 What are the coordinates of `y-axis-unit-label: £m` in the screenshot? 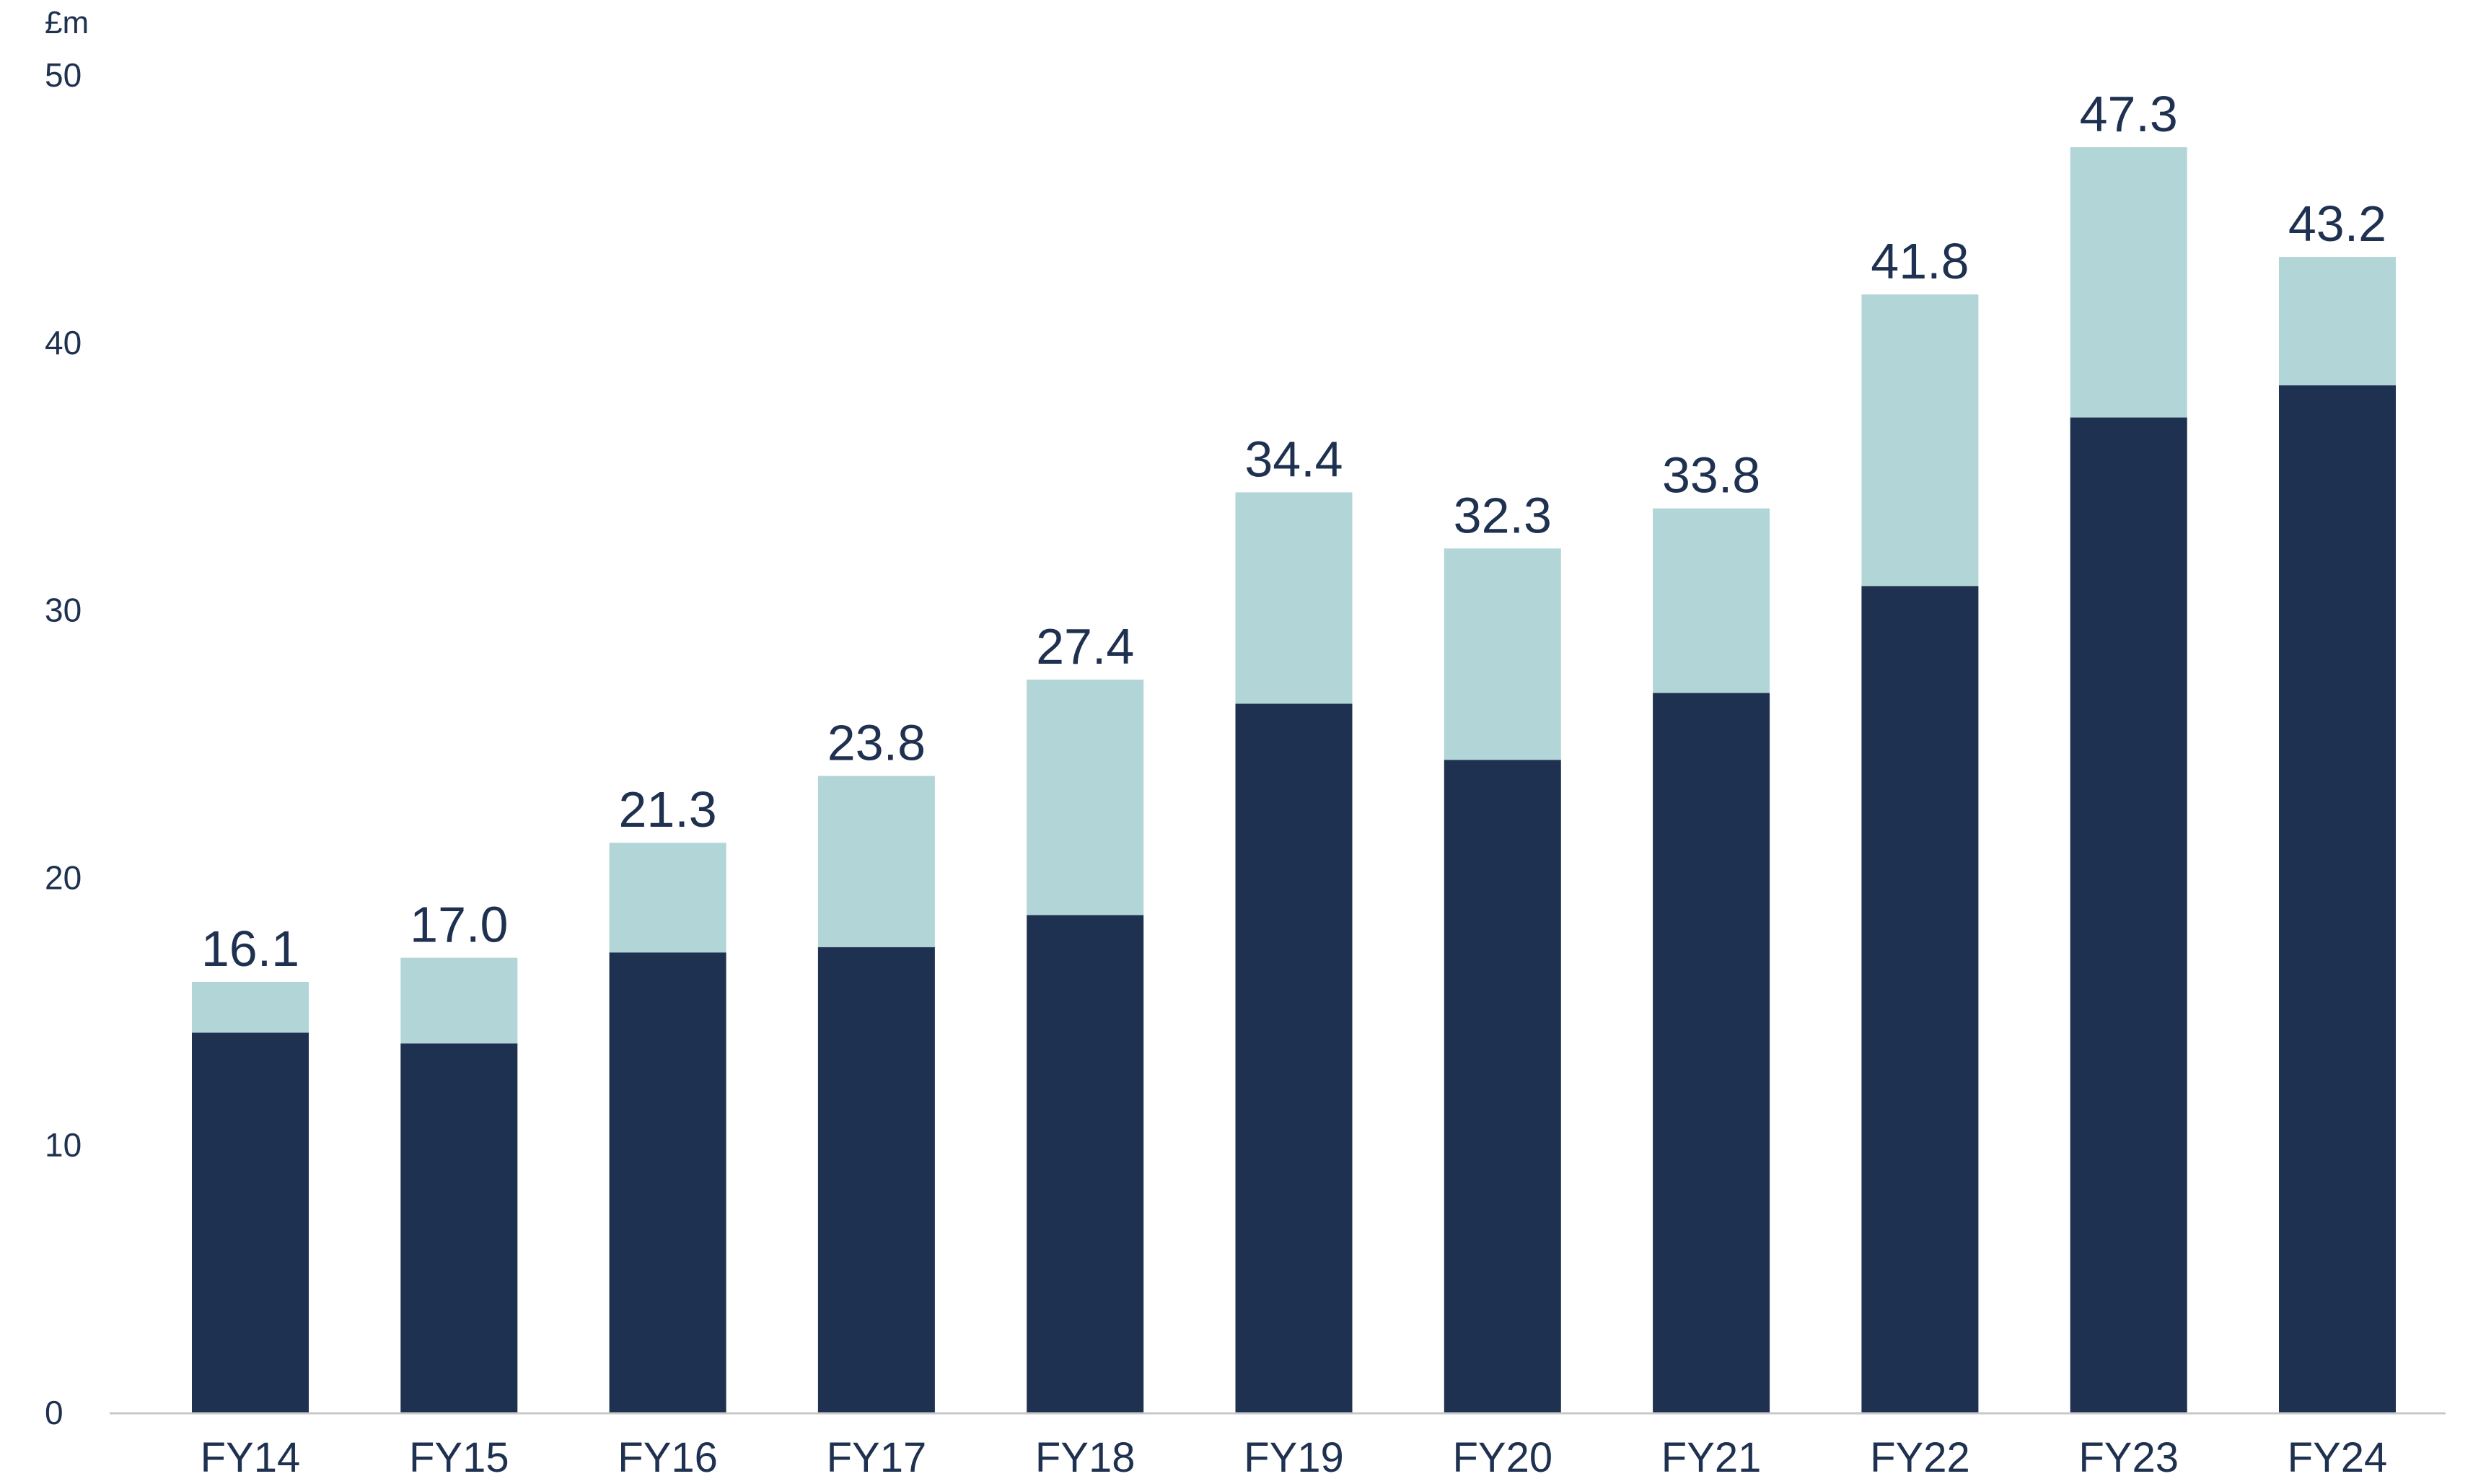 It's located at (67, 22).